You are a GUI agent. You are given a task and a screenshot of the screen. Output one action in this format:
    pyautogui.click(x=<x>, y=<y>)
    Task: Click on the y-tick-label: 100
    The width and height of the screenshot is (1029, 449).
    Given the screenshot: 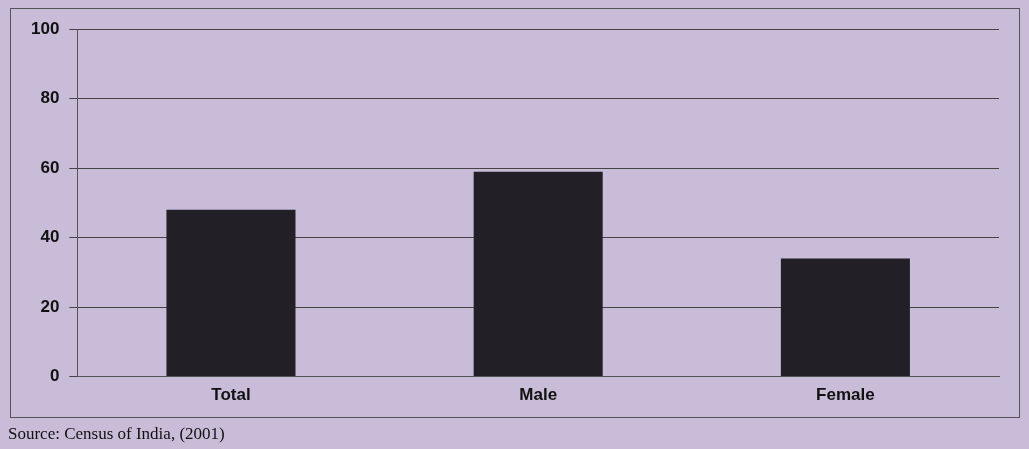 What is the action you would take?
    pyautogui.click(x=45, y=28)
    